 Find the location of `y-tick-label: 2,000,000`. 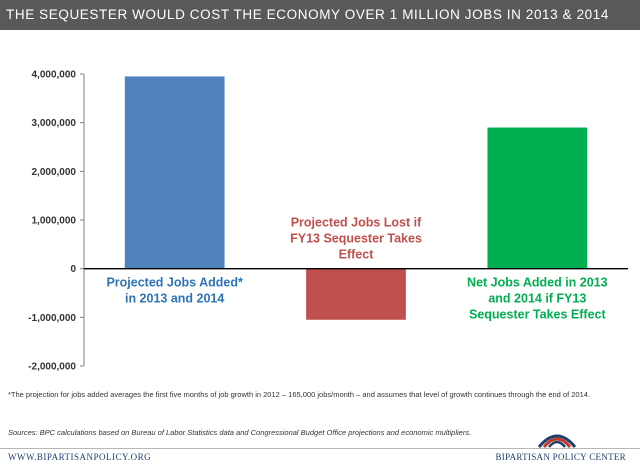

y-tick-label: 2,000,000 is located at coordinates (54, 172).